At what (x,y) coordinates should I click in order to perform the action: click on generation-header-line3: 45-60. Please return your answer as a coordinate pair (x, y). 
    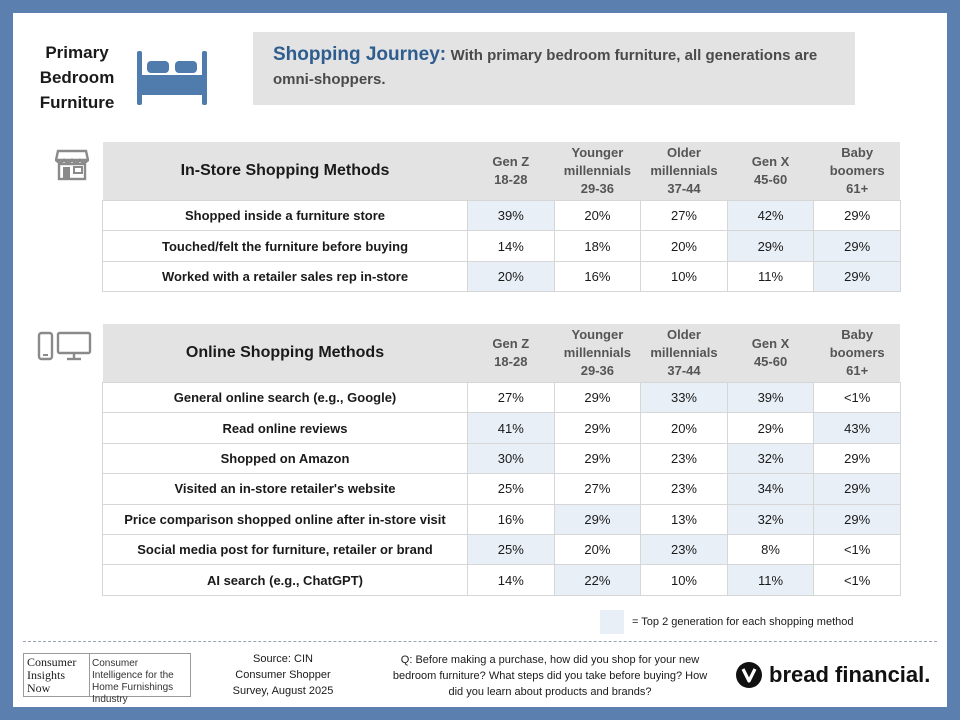
    Looking at the image, I should click on (770, 361).